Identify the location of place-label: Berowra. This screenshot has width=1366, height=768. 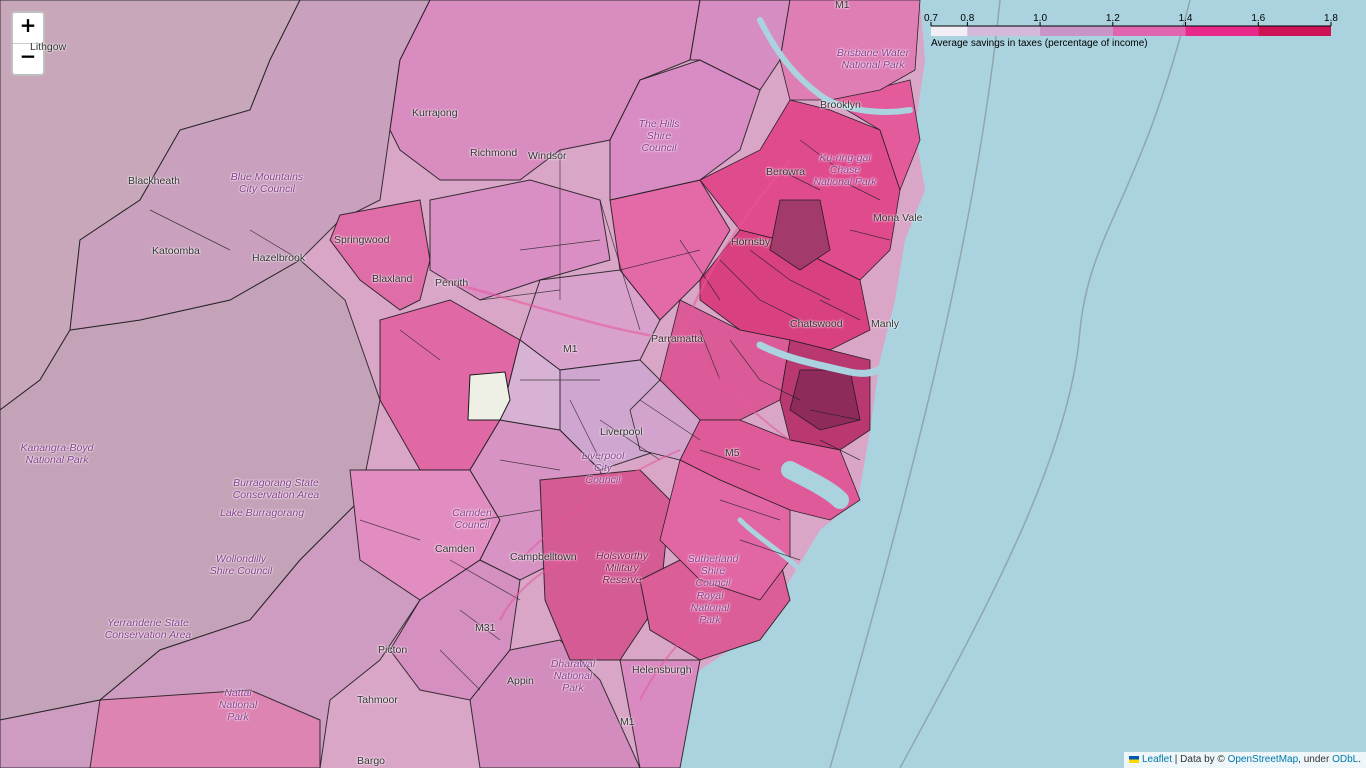
(786, 172).